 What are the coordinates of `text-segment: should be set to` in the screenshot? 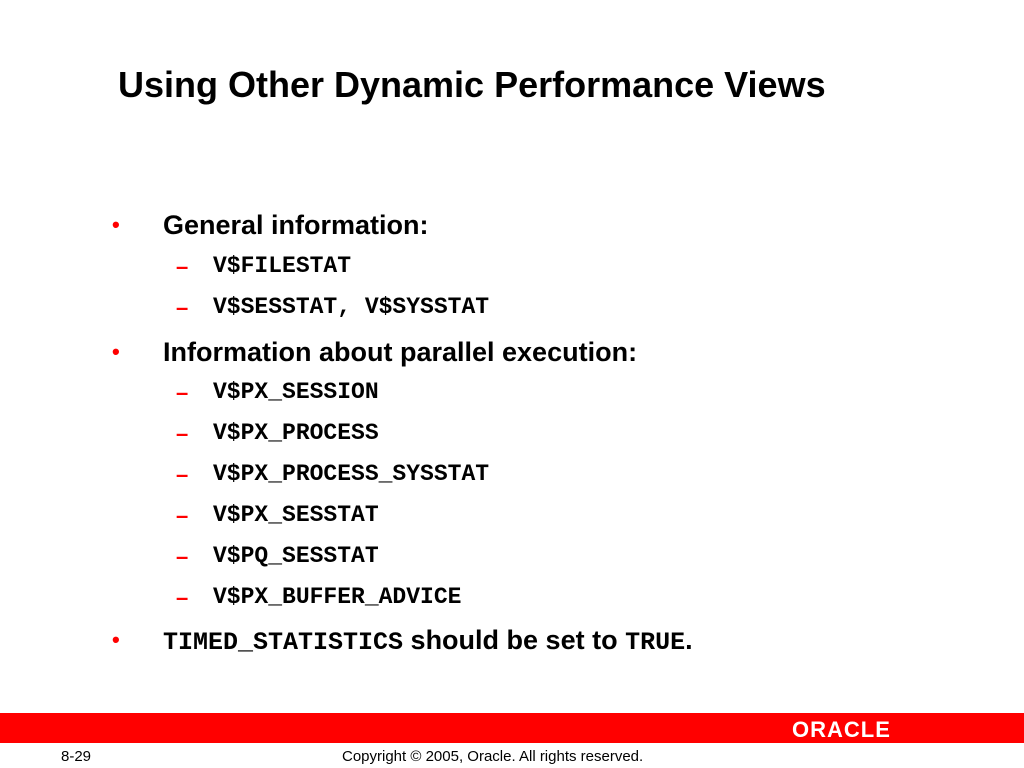 It's located at (514, 640).